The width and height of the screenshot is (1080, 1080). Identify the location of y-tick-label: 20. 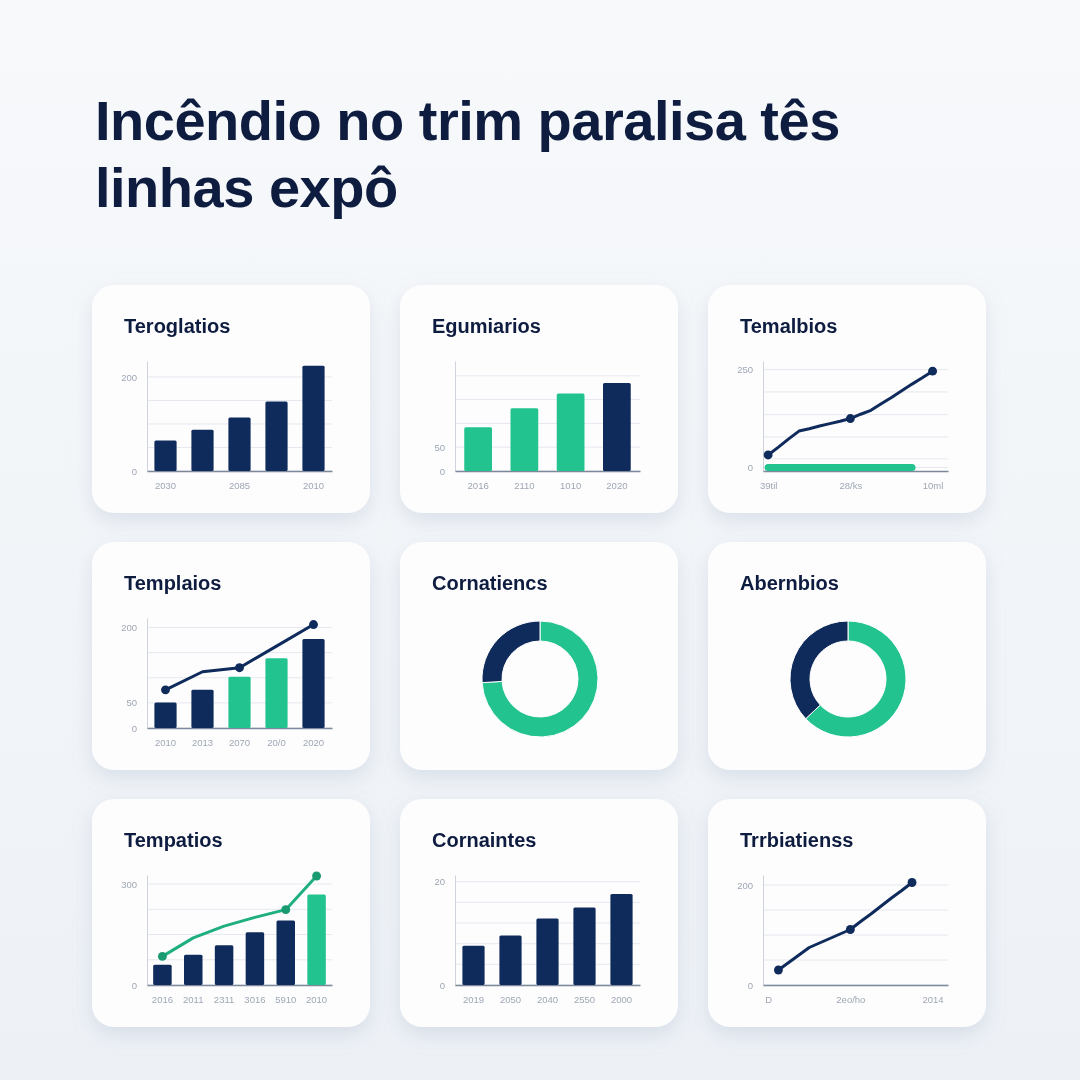
(439, 882).